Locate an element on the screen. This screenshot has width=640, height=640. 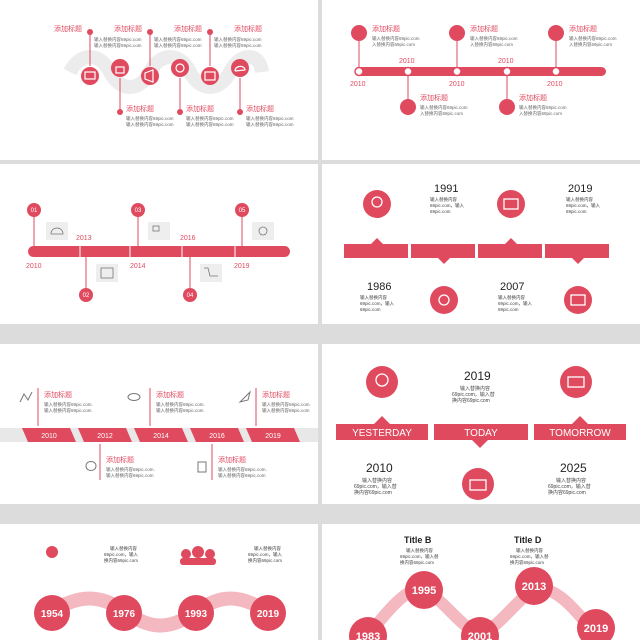
s4-year-1991: 1991 is located at coordinates (446, 189).